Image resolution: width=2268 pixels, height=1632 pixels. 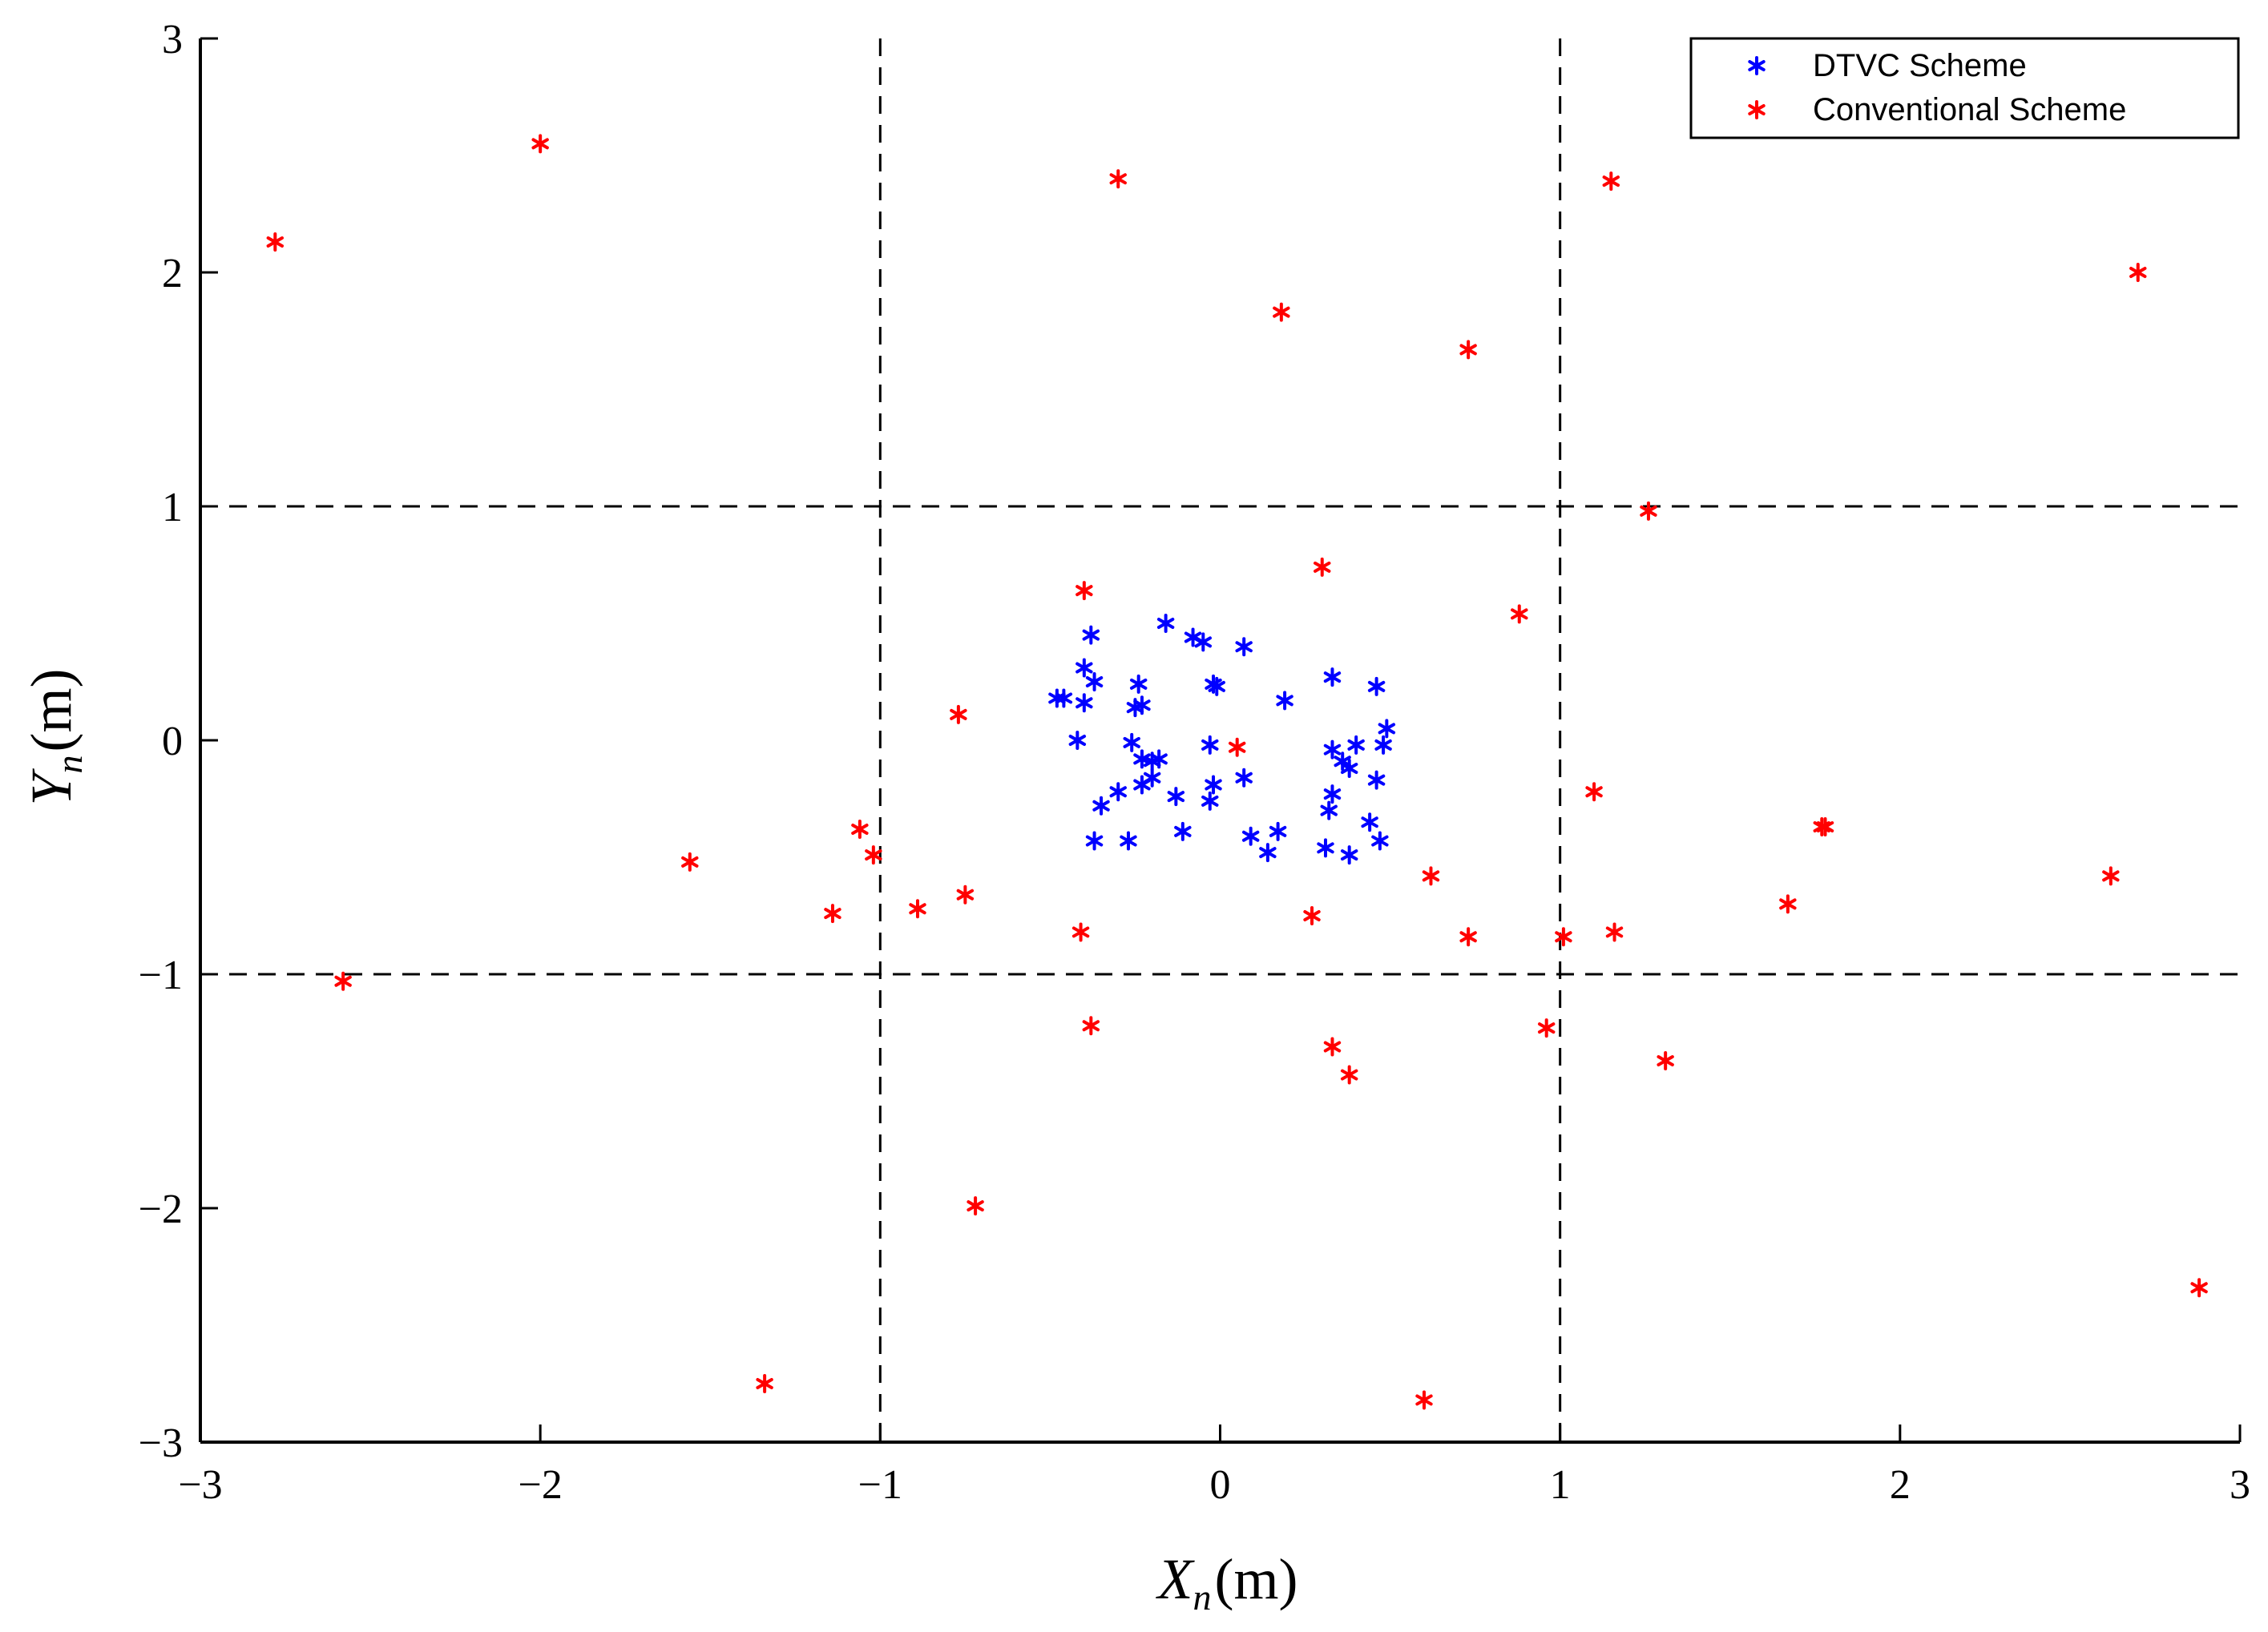 I want to click on legend-entry-dtvc: DTVC Scheme, so click(x=1887, y=65).